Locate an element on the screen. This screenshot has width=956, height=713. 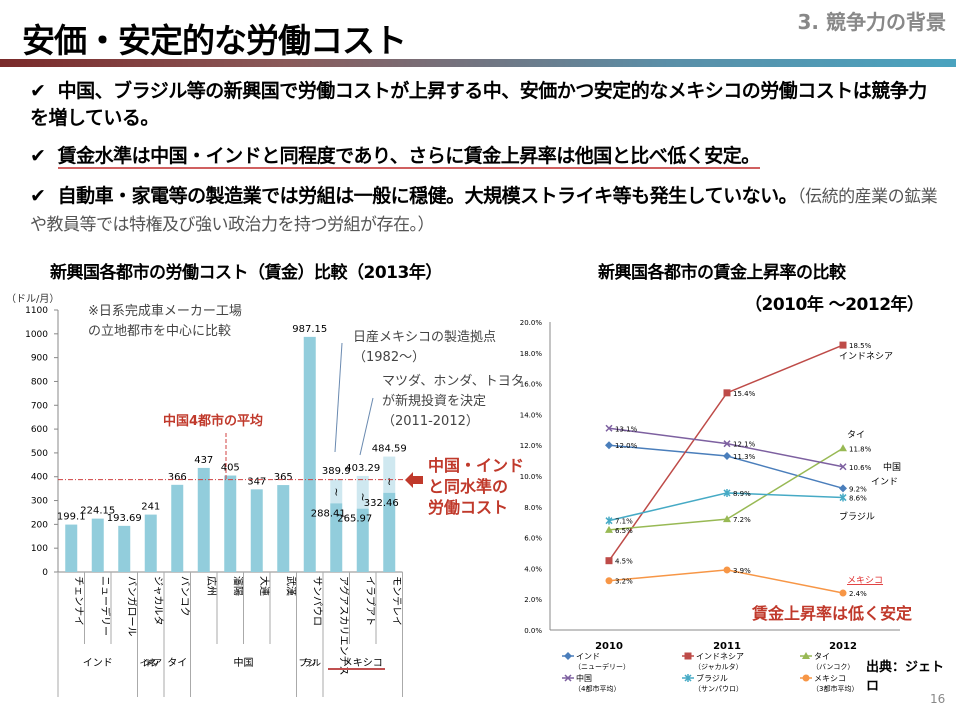
bullet-text: 自動車・家電等の製造業では労組は一般に穏健。大規模ストライキ等も発生していない。 is located at coordinates (427, 196).